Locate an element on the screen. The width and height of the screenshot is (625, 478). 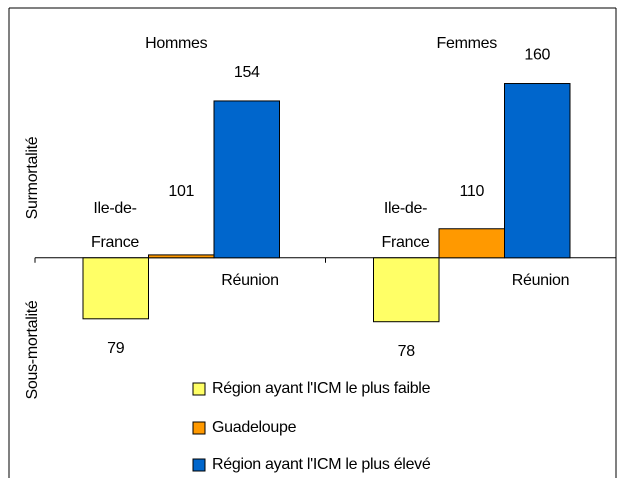
data-label: 101 is located at coordinates (181, 191).